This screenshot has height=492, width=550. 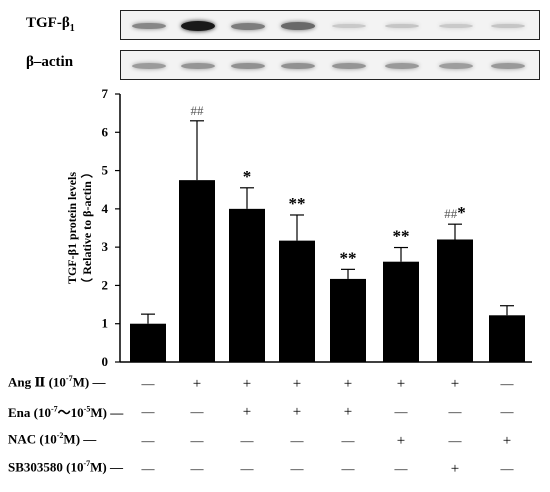 What do you see at coordinates (198, 110) in the screenshot?
I see `significance-label: ##` at bounding box center [198, 110].